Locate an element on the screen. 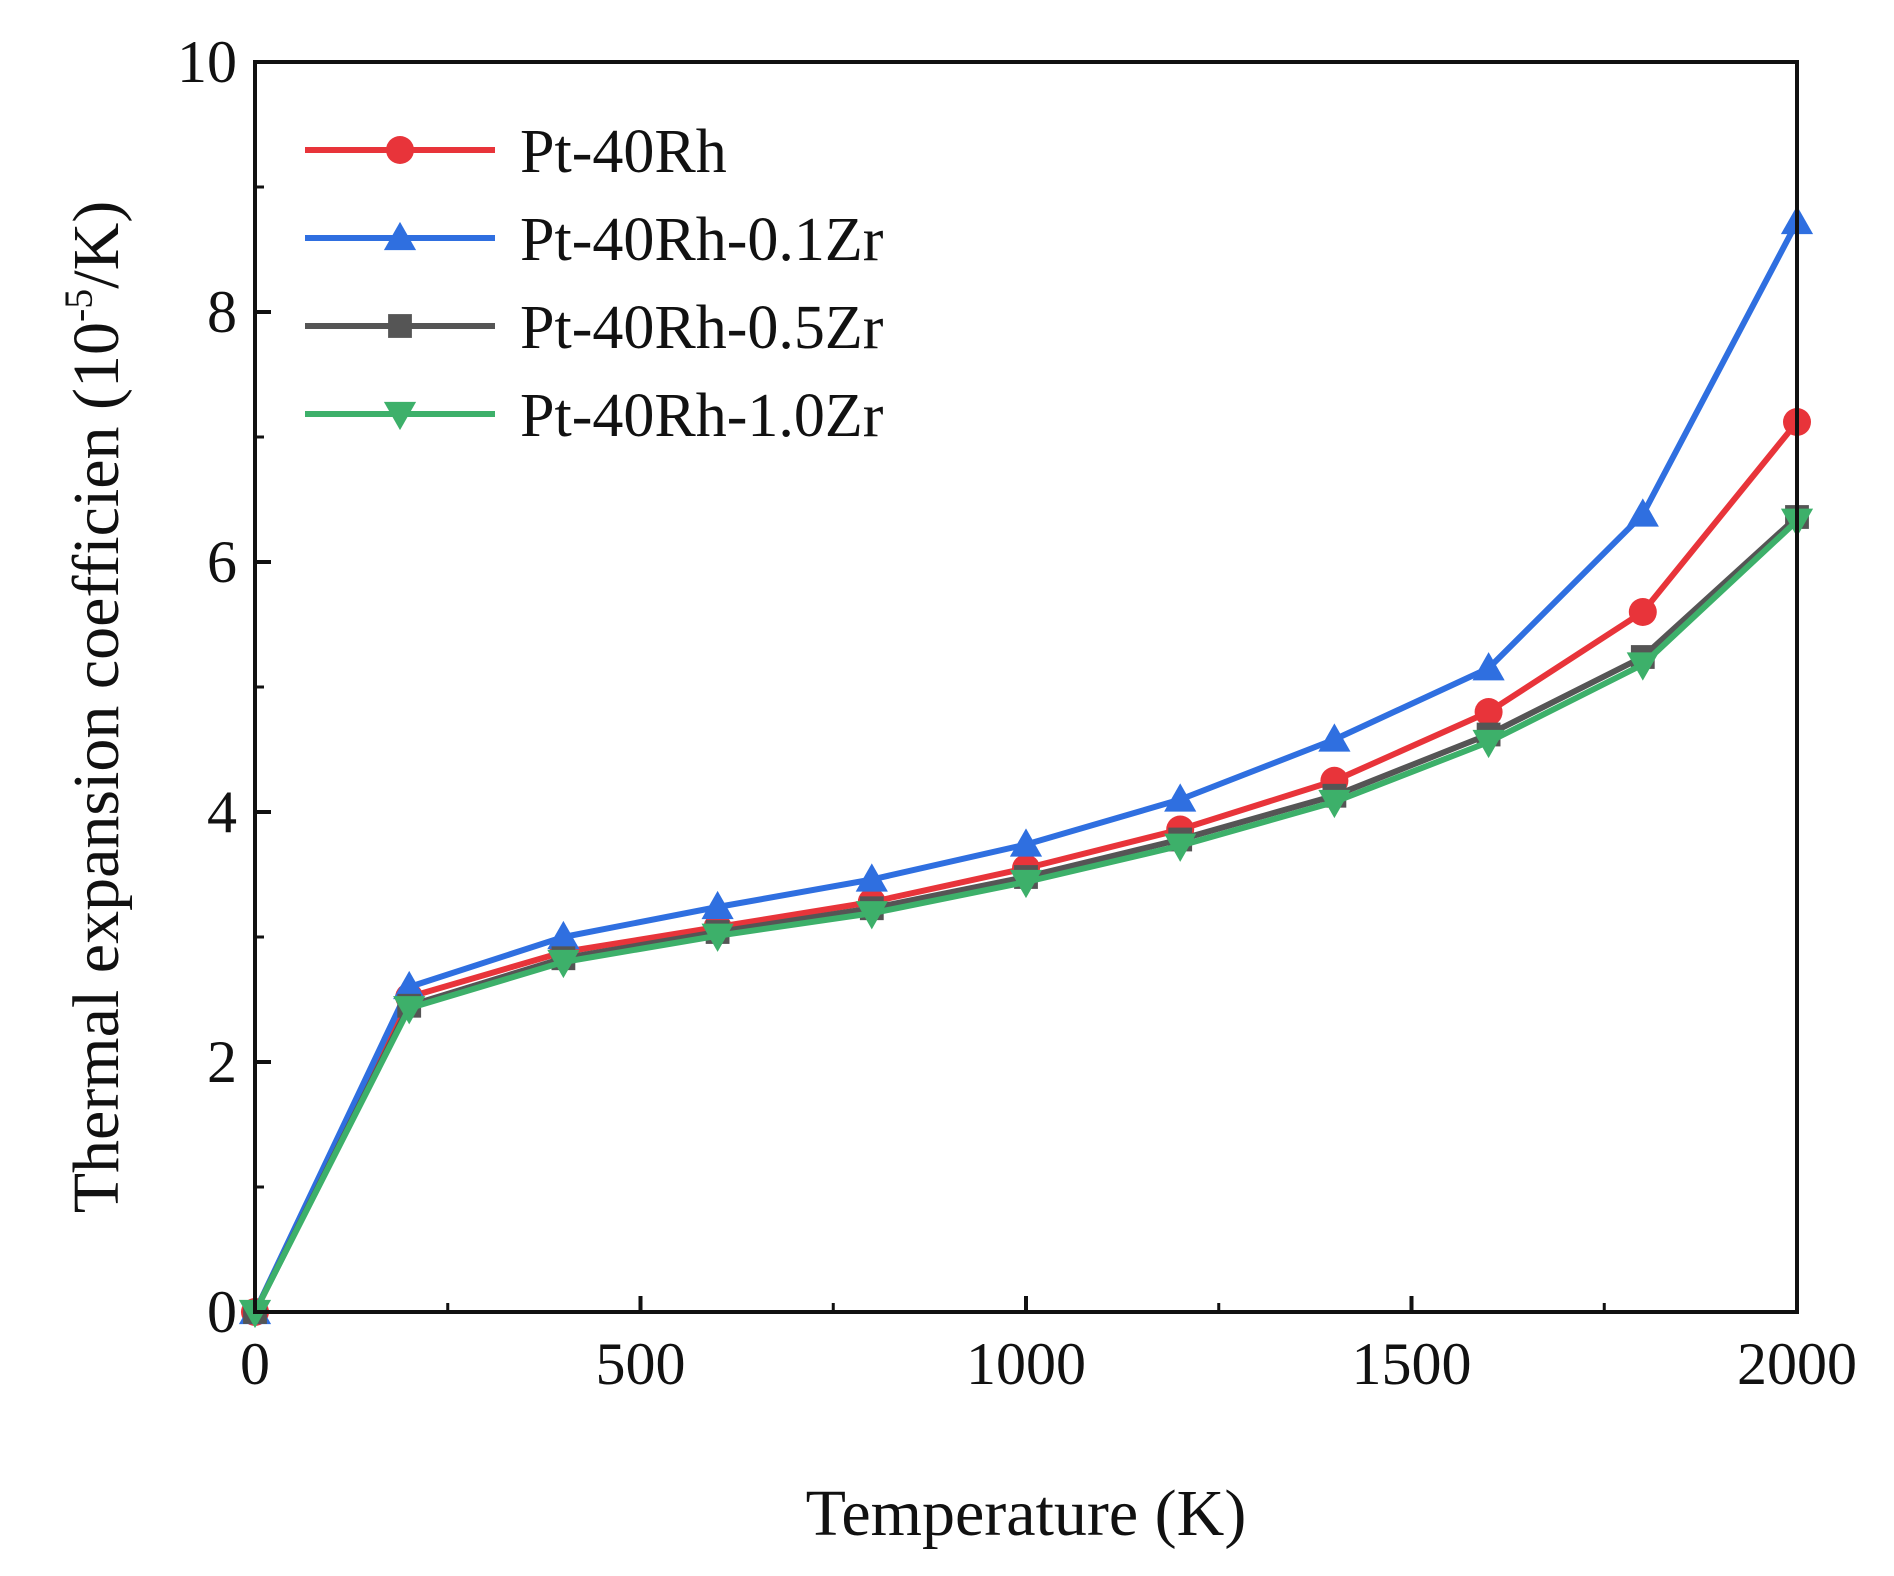 This screenshot has width=1894, height=1576. y-axis-title: Thermal expansion coefficien (10-5/K) is located at coordinates (94, 707).